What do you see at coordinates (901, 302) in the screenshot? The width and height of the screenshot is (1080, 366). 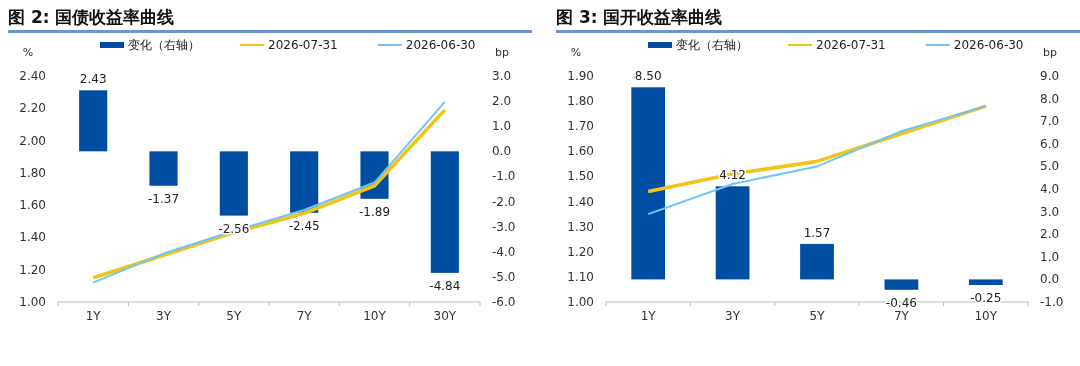 I see `data-label: -0.46` at bounding box center [901, 302].